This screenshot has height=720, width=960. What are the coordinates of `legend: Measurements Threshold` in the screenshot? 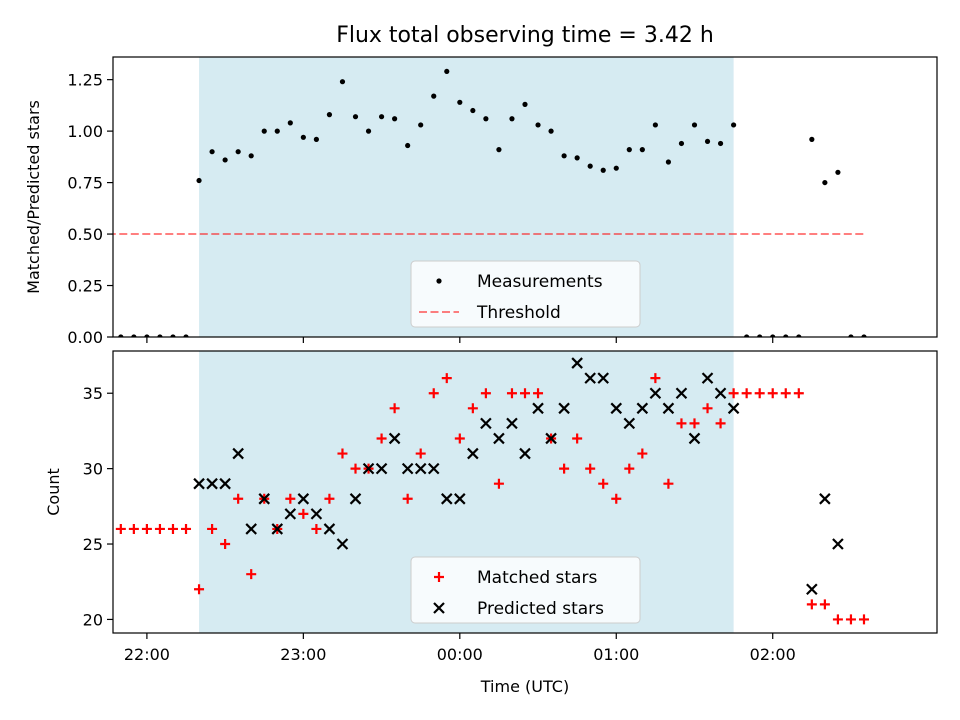 It's located at (525, 294).